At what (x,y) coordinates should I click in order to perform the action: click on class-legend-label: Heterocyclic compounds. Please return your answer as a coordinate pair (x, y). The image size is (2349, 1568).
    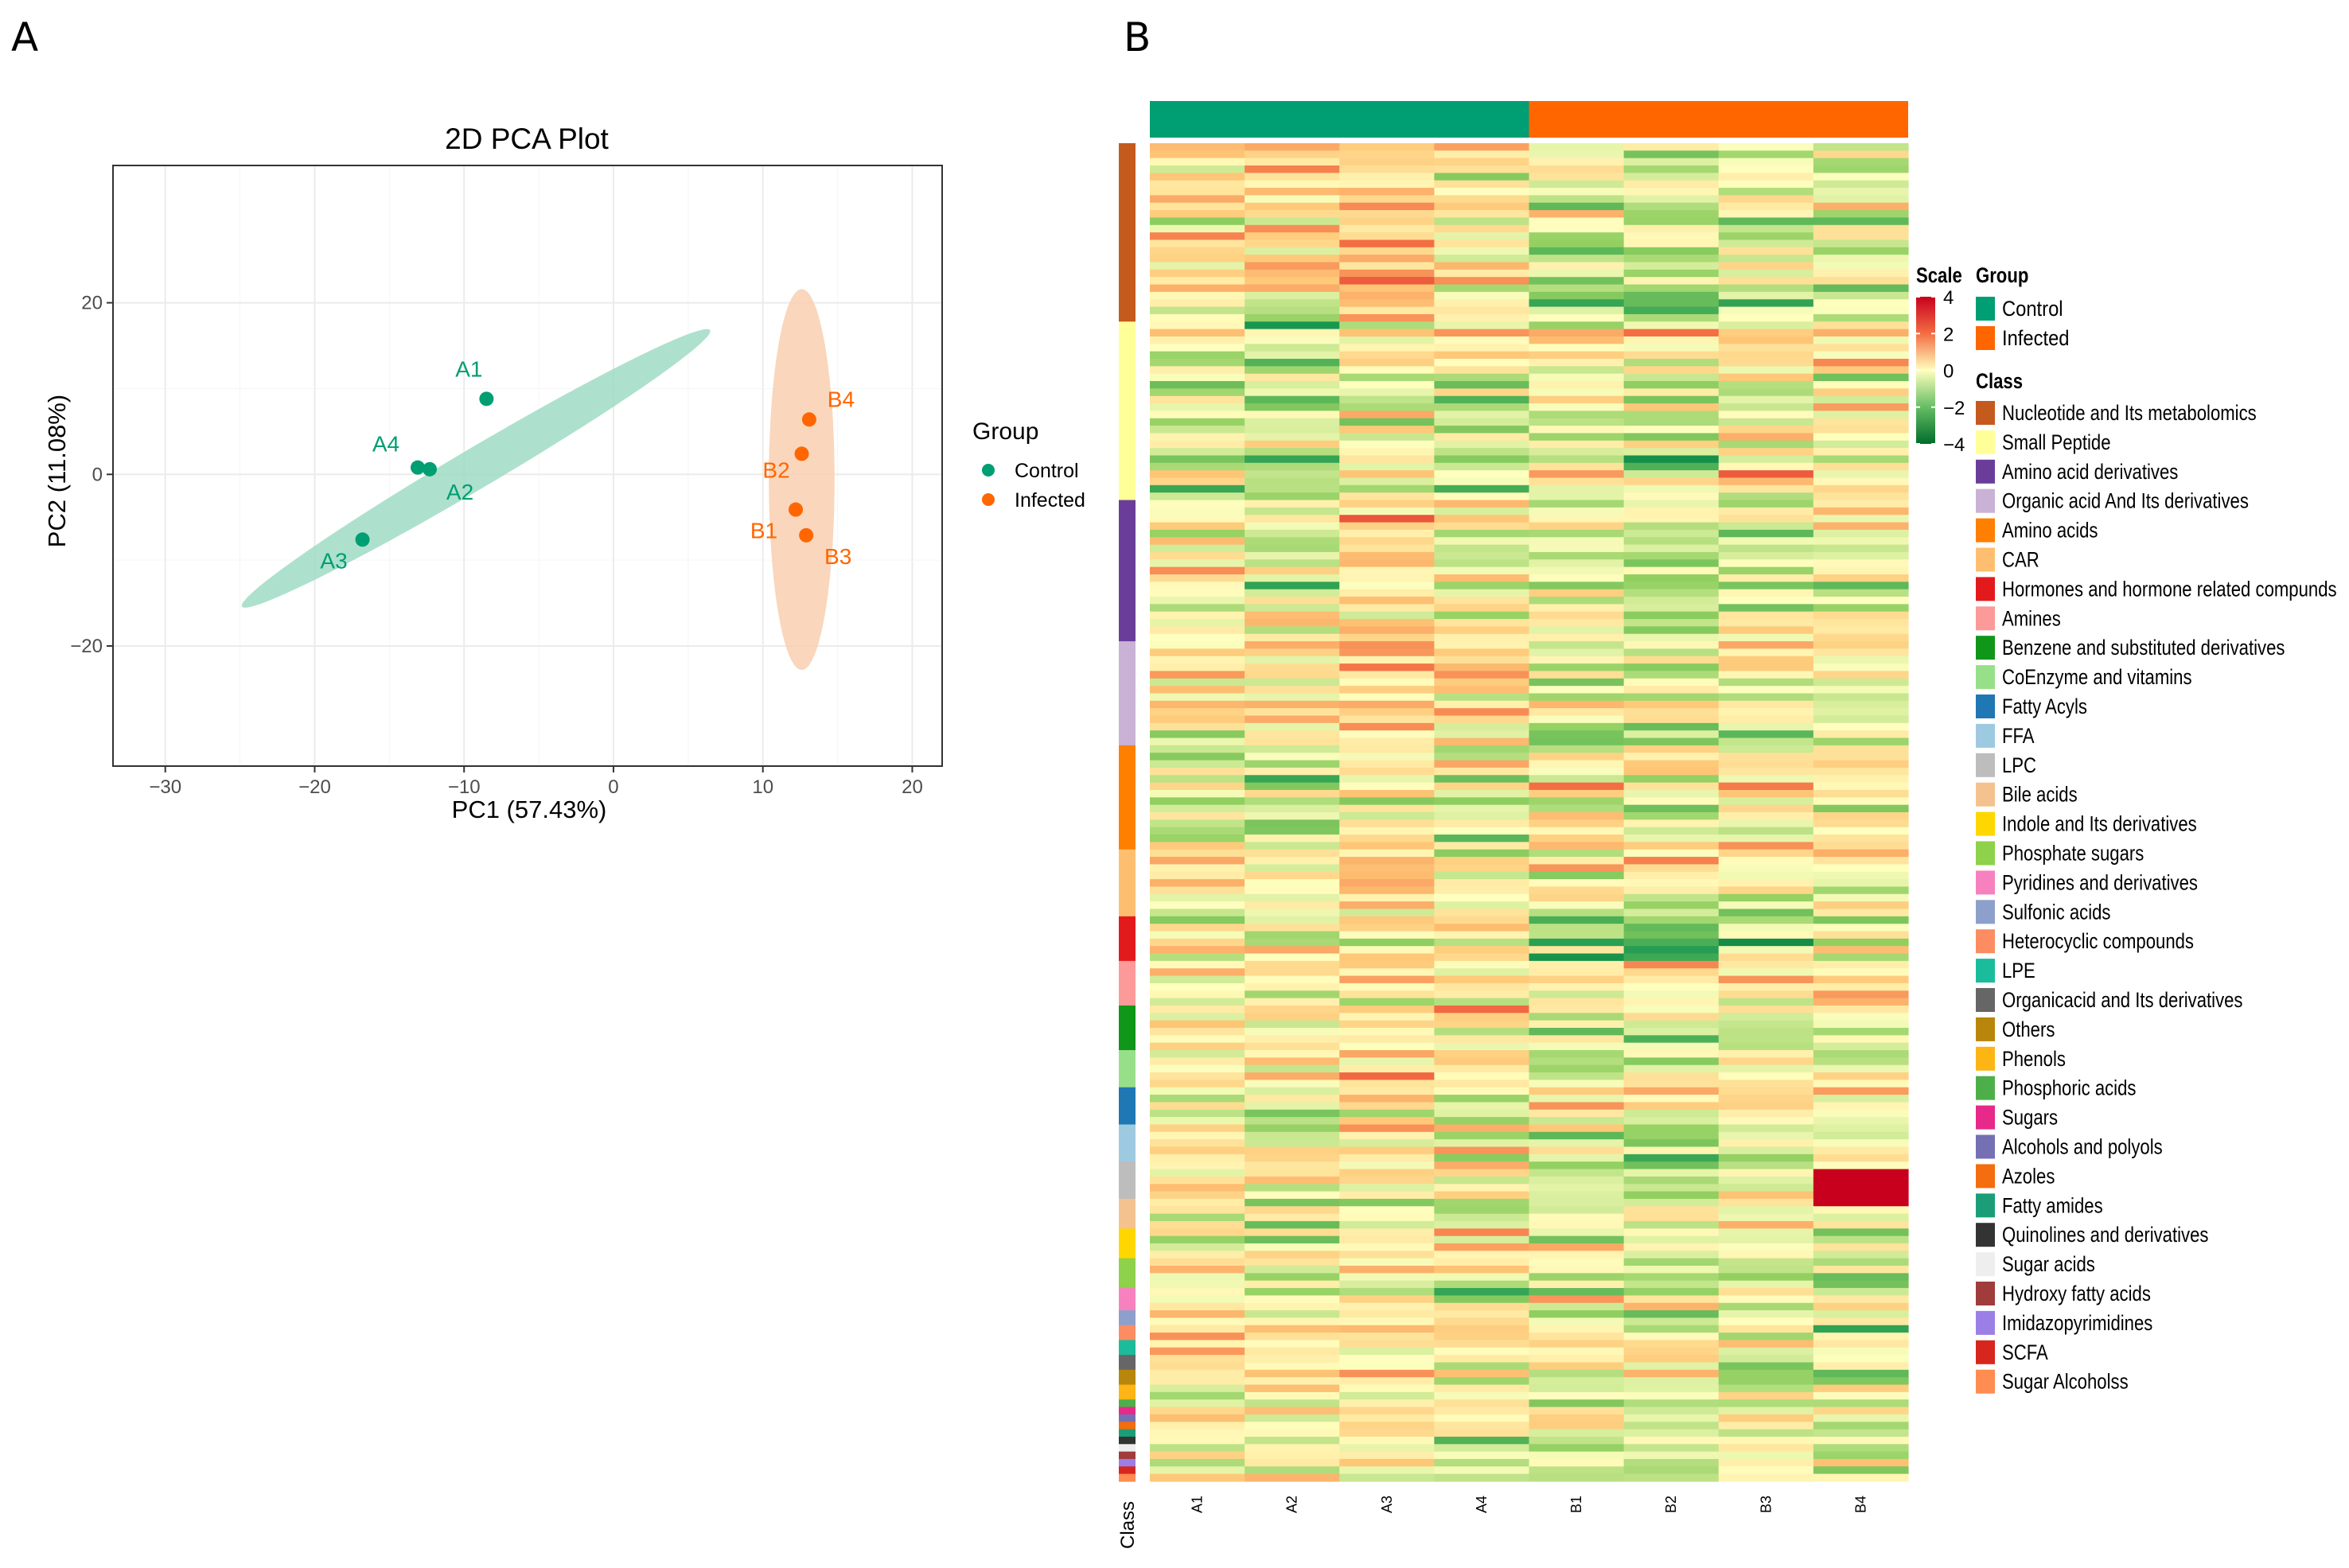
    Looking at the image, I should click on (2098, 942).